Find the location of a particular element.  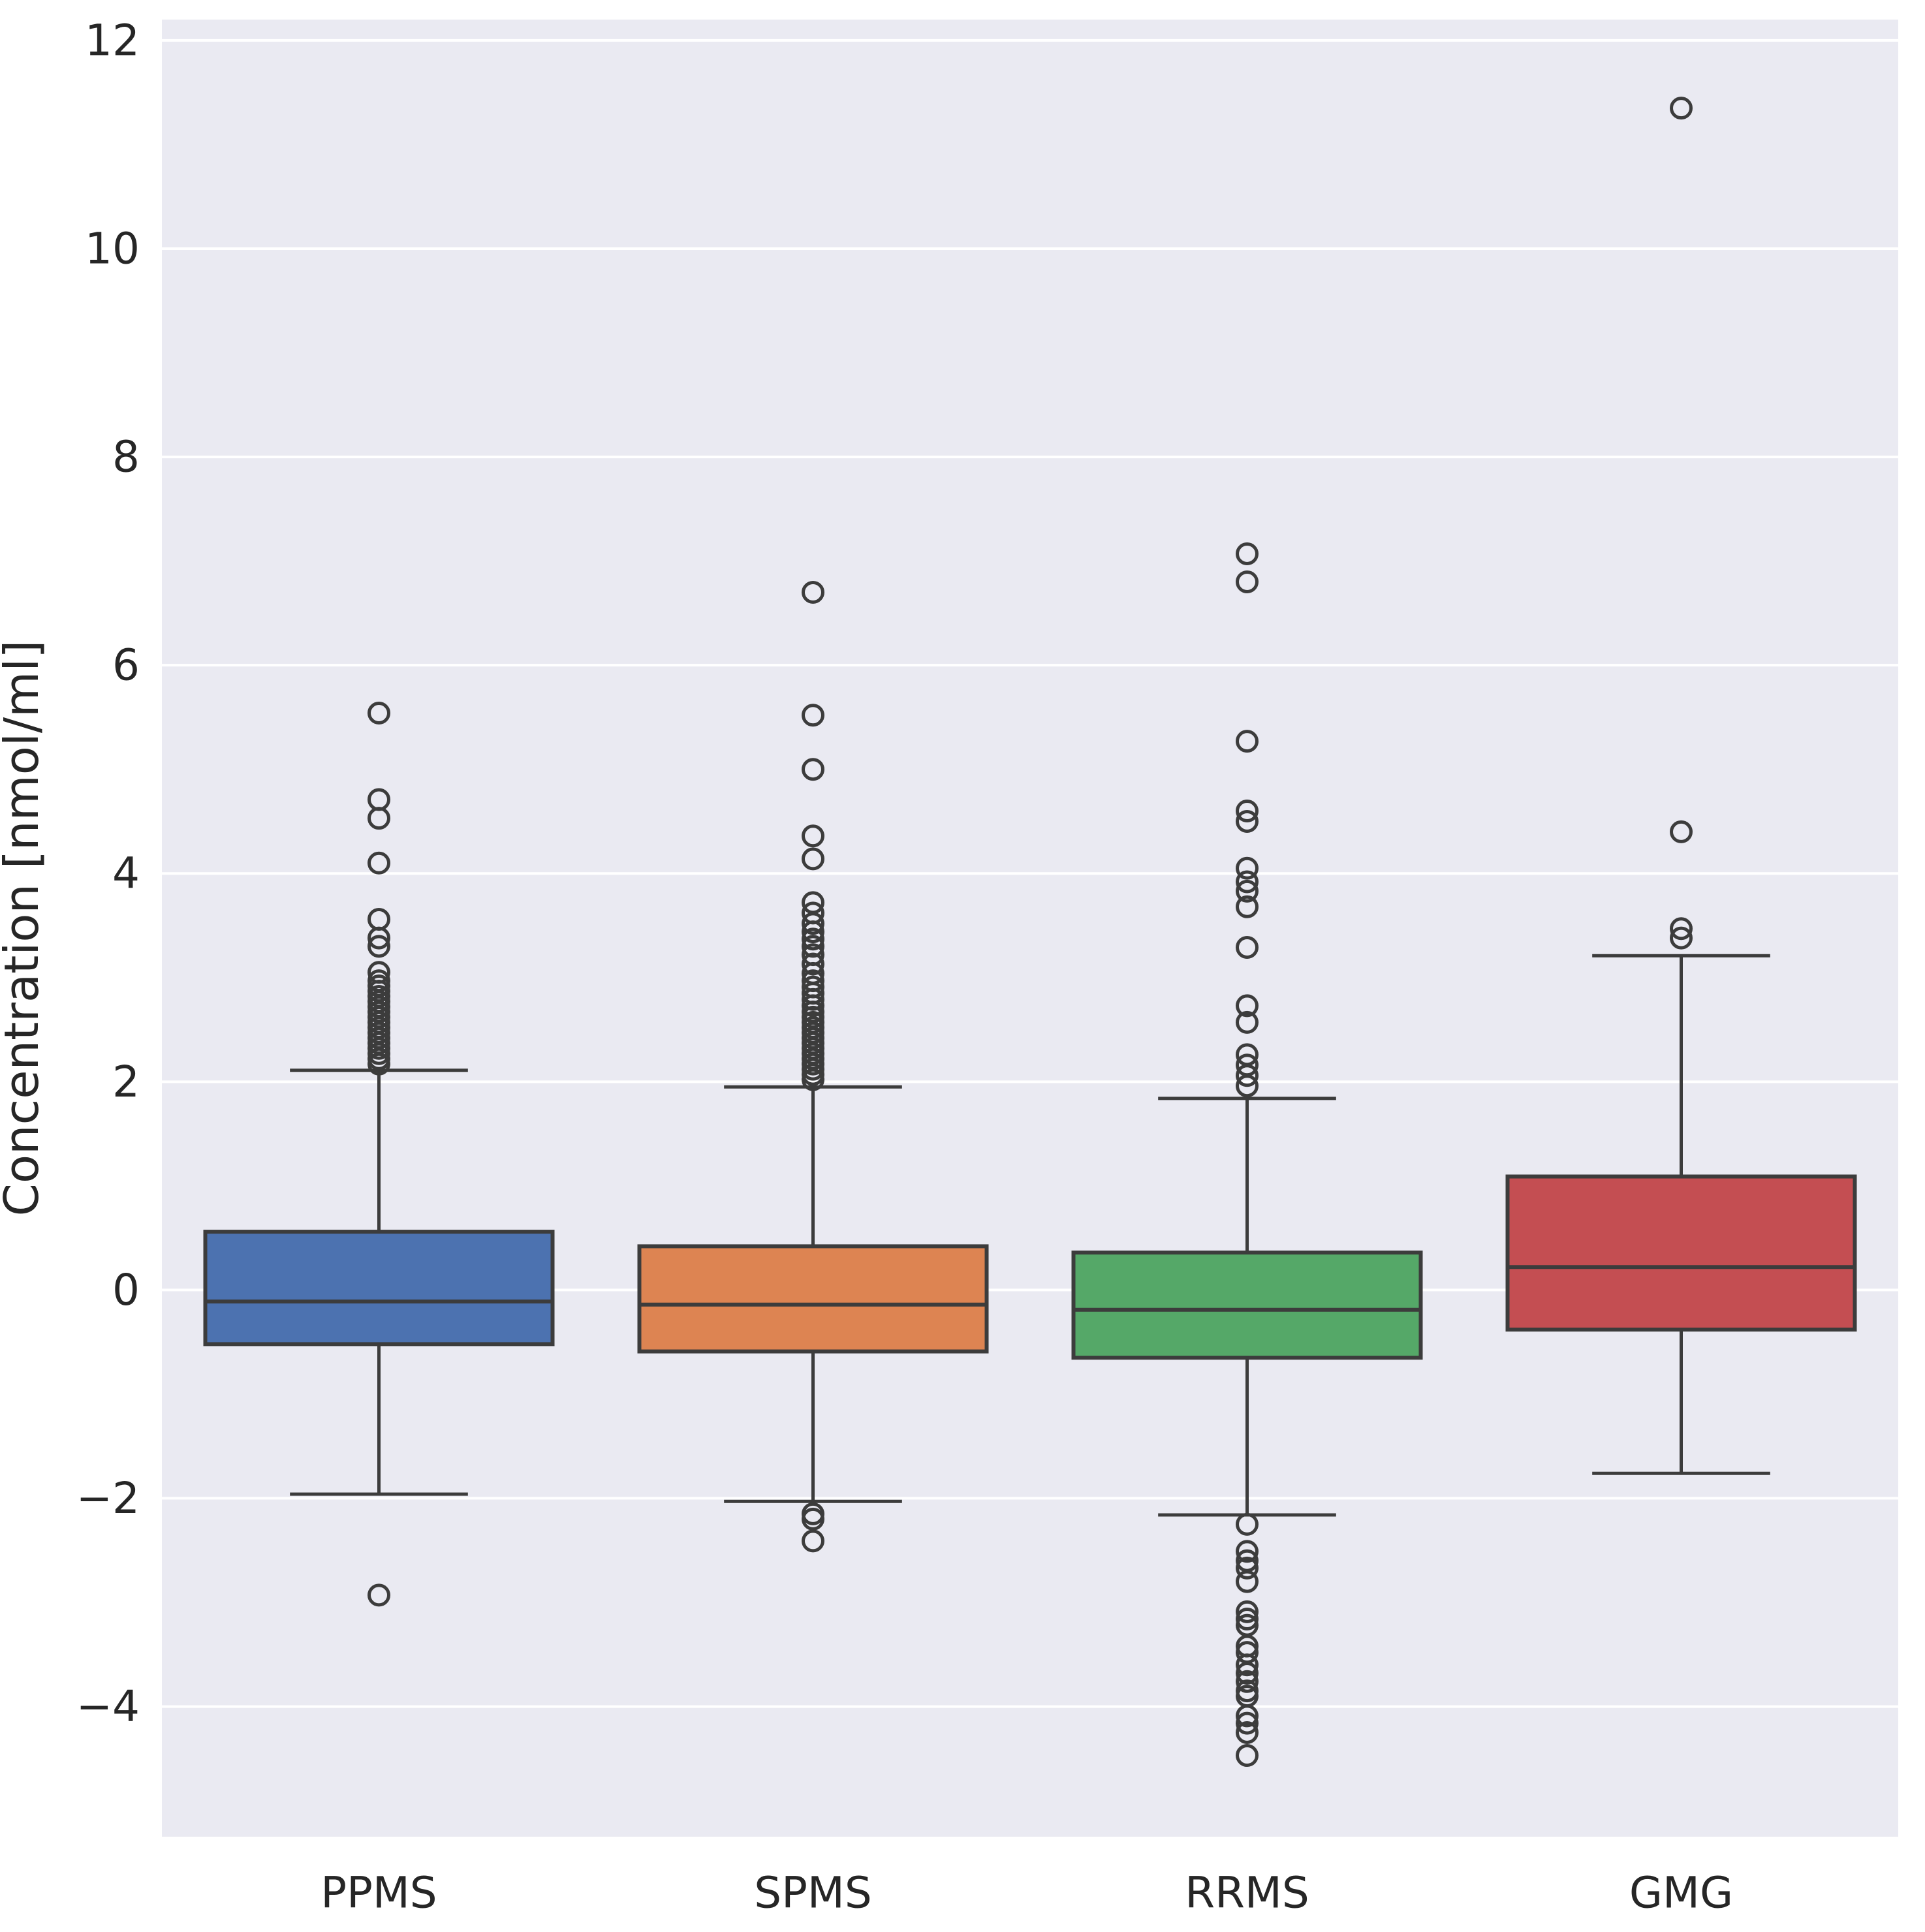

y-tick-label: 8 is located at coordinates (126, 457).